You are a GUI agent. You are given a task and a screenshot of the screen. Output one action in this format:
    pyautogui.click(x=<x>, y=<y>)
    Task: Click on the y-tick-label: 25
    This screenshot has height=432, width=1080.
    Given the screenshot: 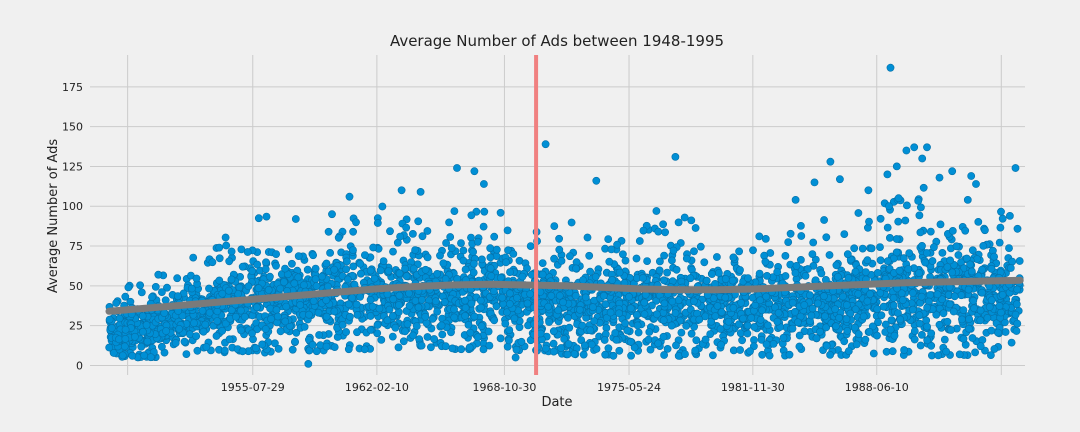 What is the action you would take?
    pyautogui.click(x=76, y=326)
    